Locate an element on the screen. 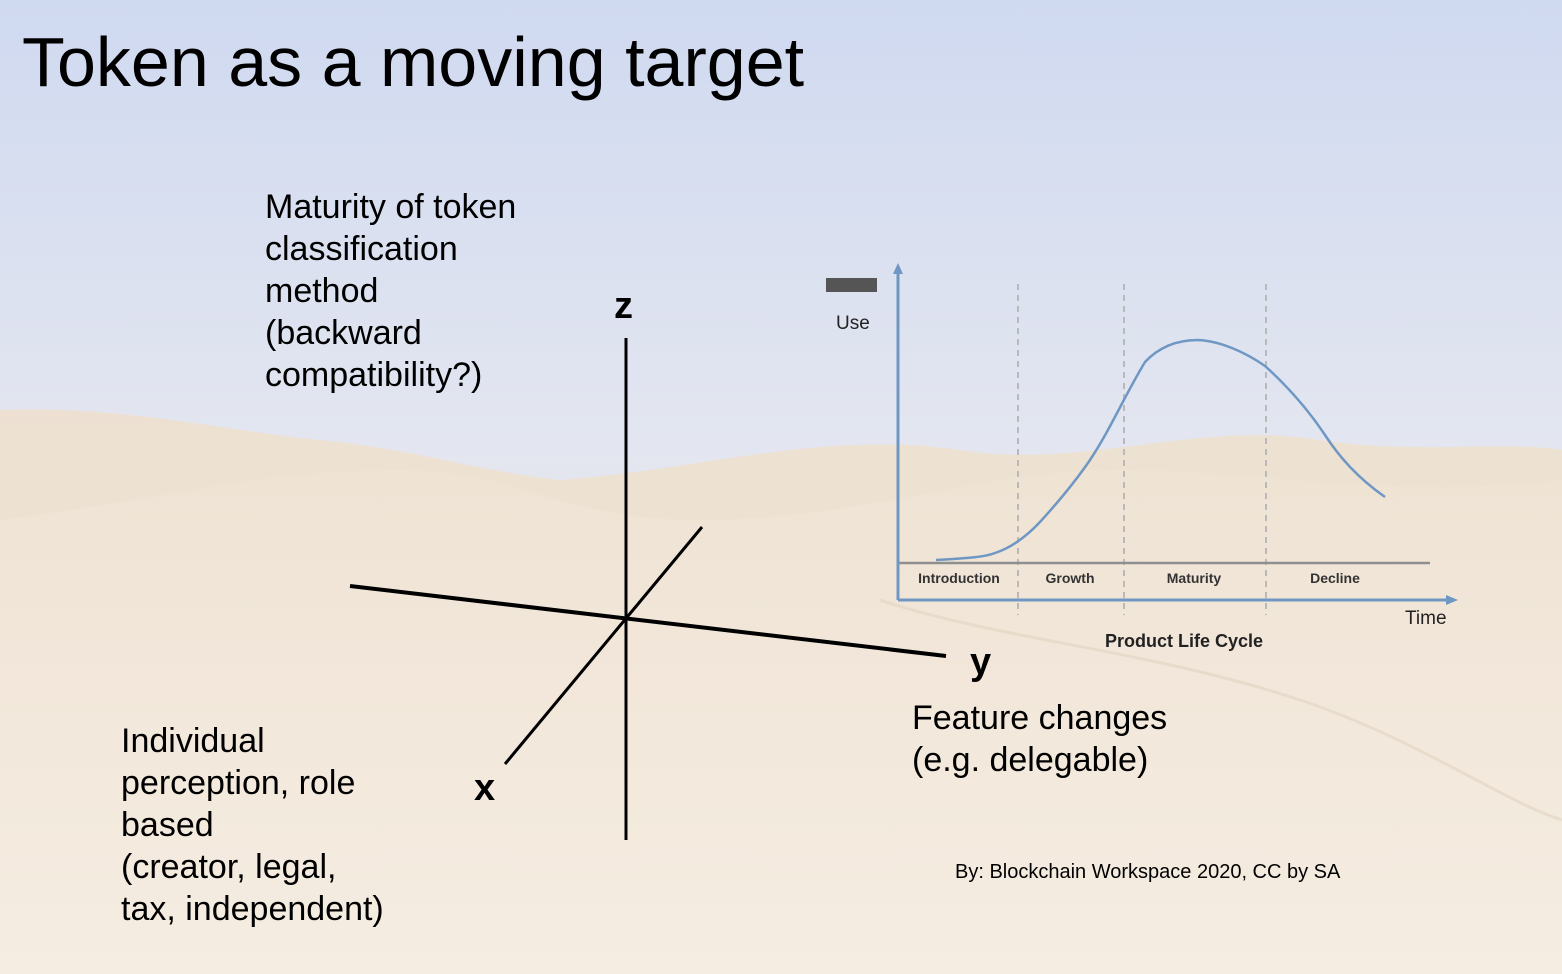 Image resolution: width=1562 pixels, height=974 pixels. plc-stage-growth: Growth is located at coordinates (1070, 578).